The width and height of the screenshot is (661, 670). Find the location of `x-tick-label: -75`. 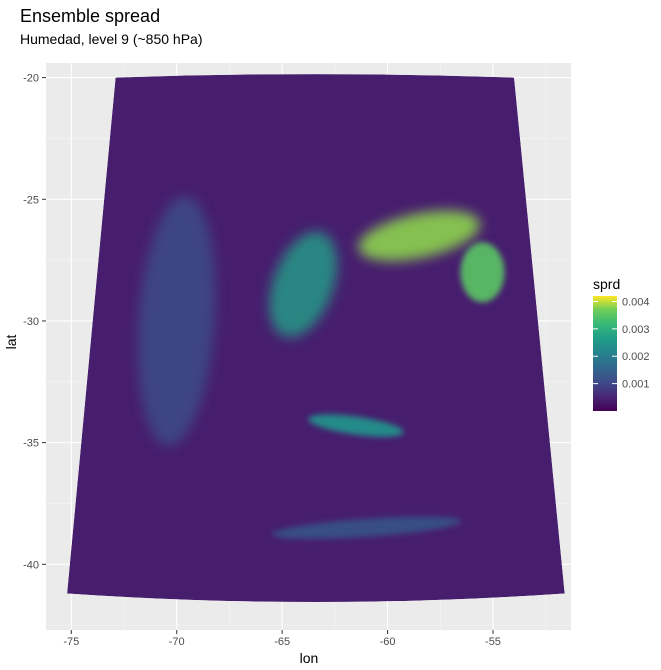

x-tick-label: -75 is located at coordinates (71, 642).